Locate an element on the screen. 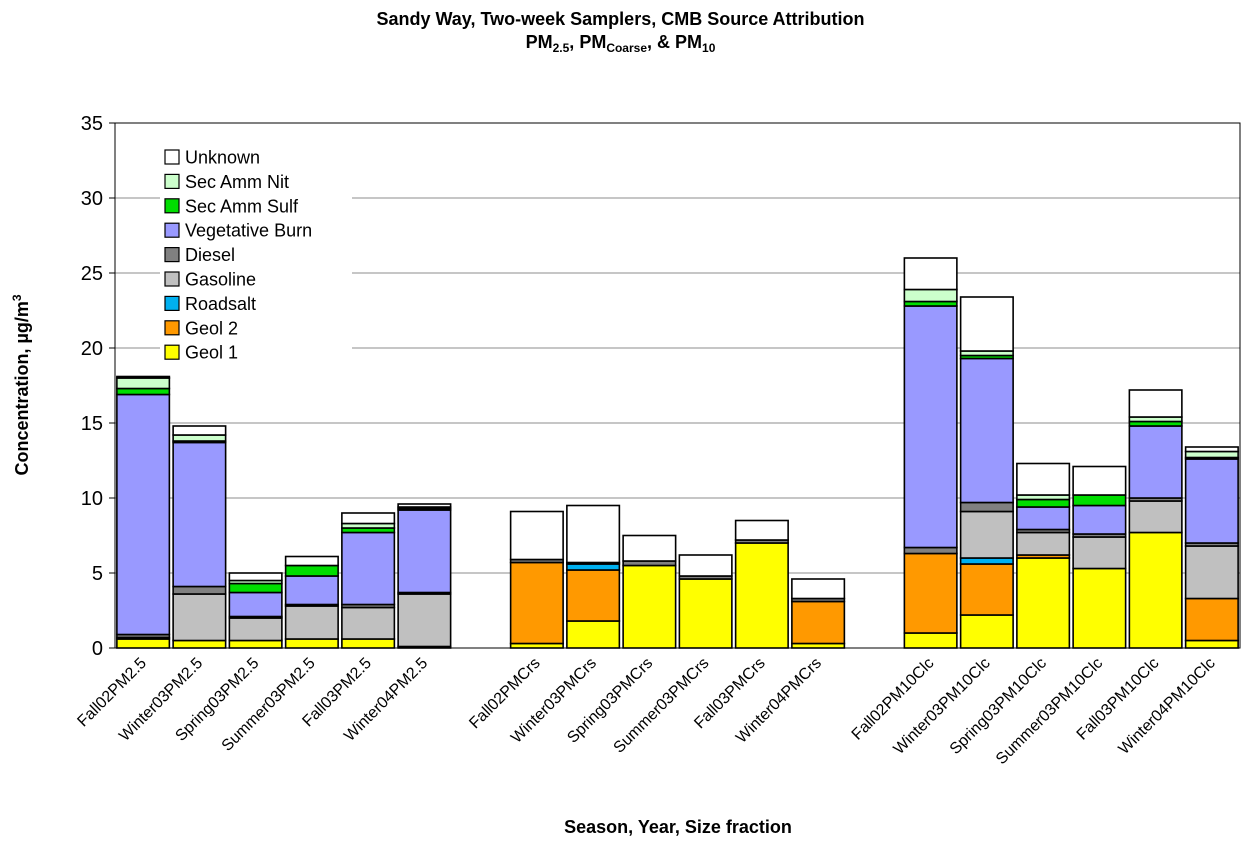 This screenshot has width=1241, height=841. y-tick-label: 15 is located at coordinates (92, 424).